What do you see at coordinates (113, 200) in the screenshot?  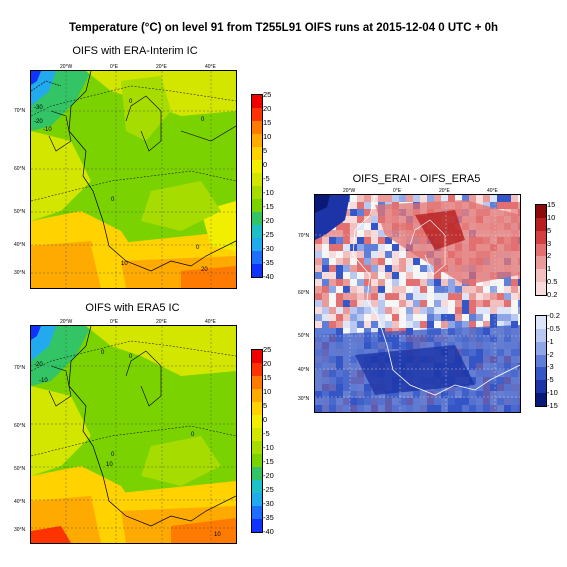 I see `contour-label: 0` at bounding box center [113, 200].